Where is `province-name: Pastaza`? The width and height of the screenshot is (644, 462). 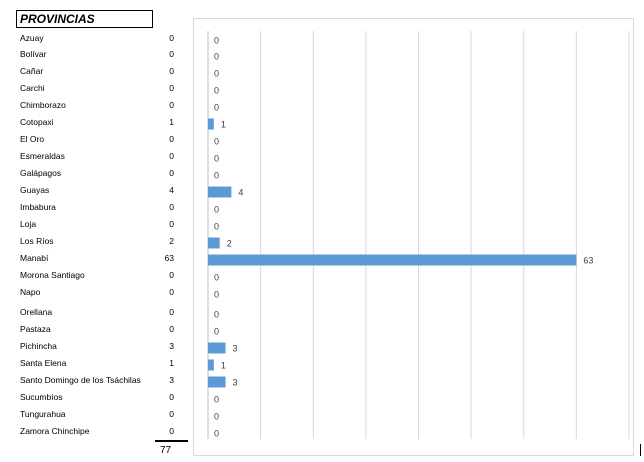 province-name: Pastaza is located at coordinates (35, 329).